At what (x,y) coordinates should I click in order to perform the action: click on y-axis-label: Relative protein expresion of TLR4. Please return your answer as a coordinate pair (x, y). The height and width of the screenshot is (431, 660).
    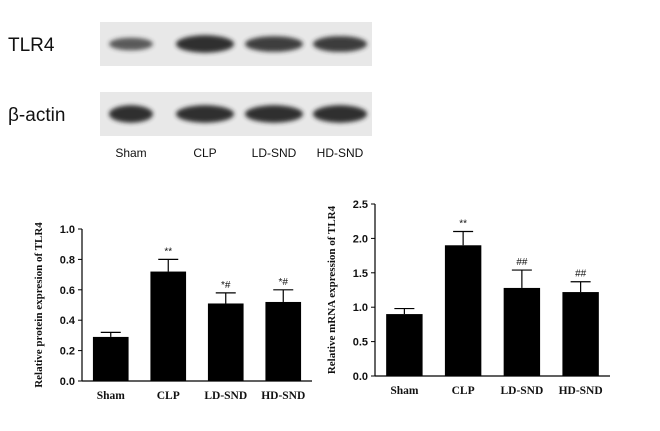
    Looking at the image, I should click on (39, 305).